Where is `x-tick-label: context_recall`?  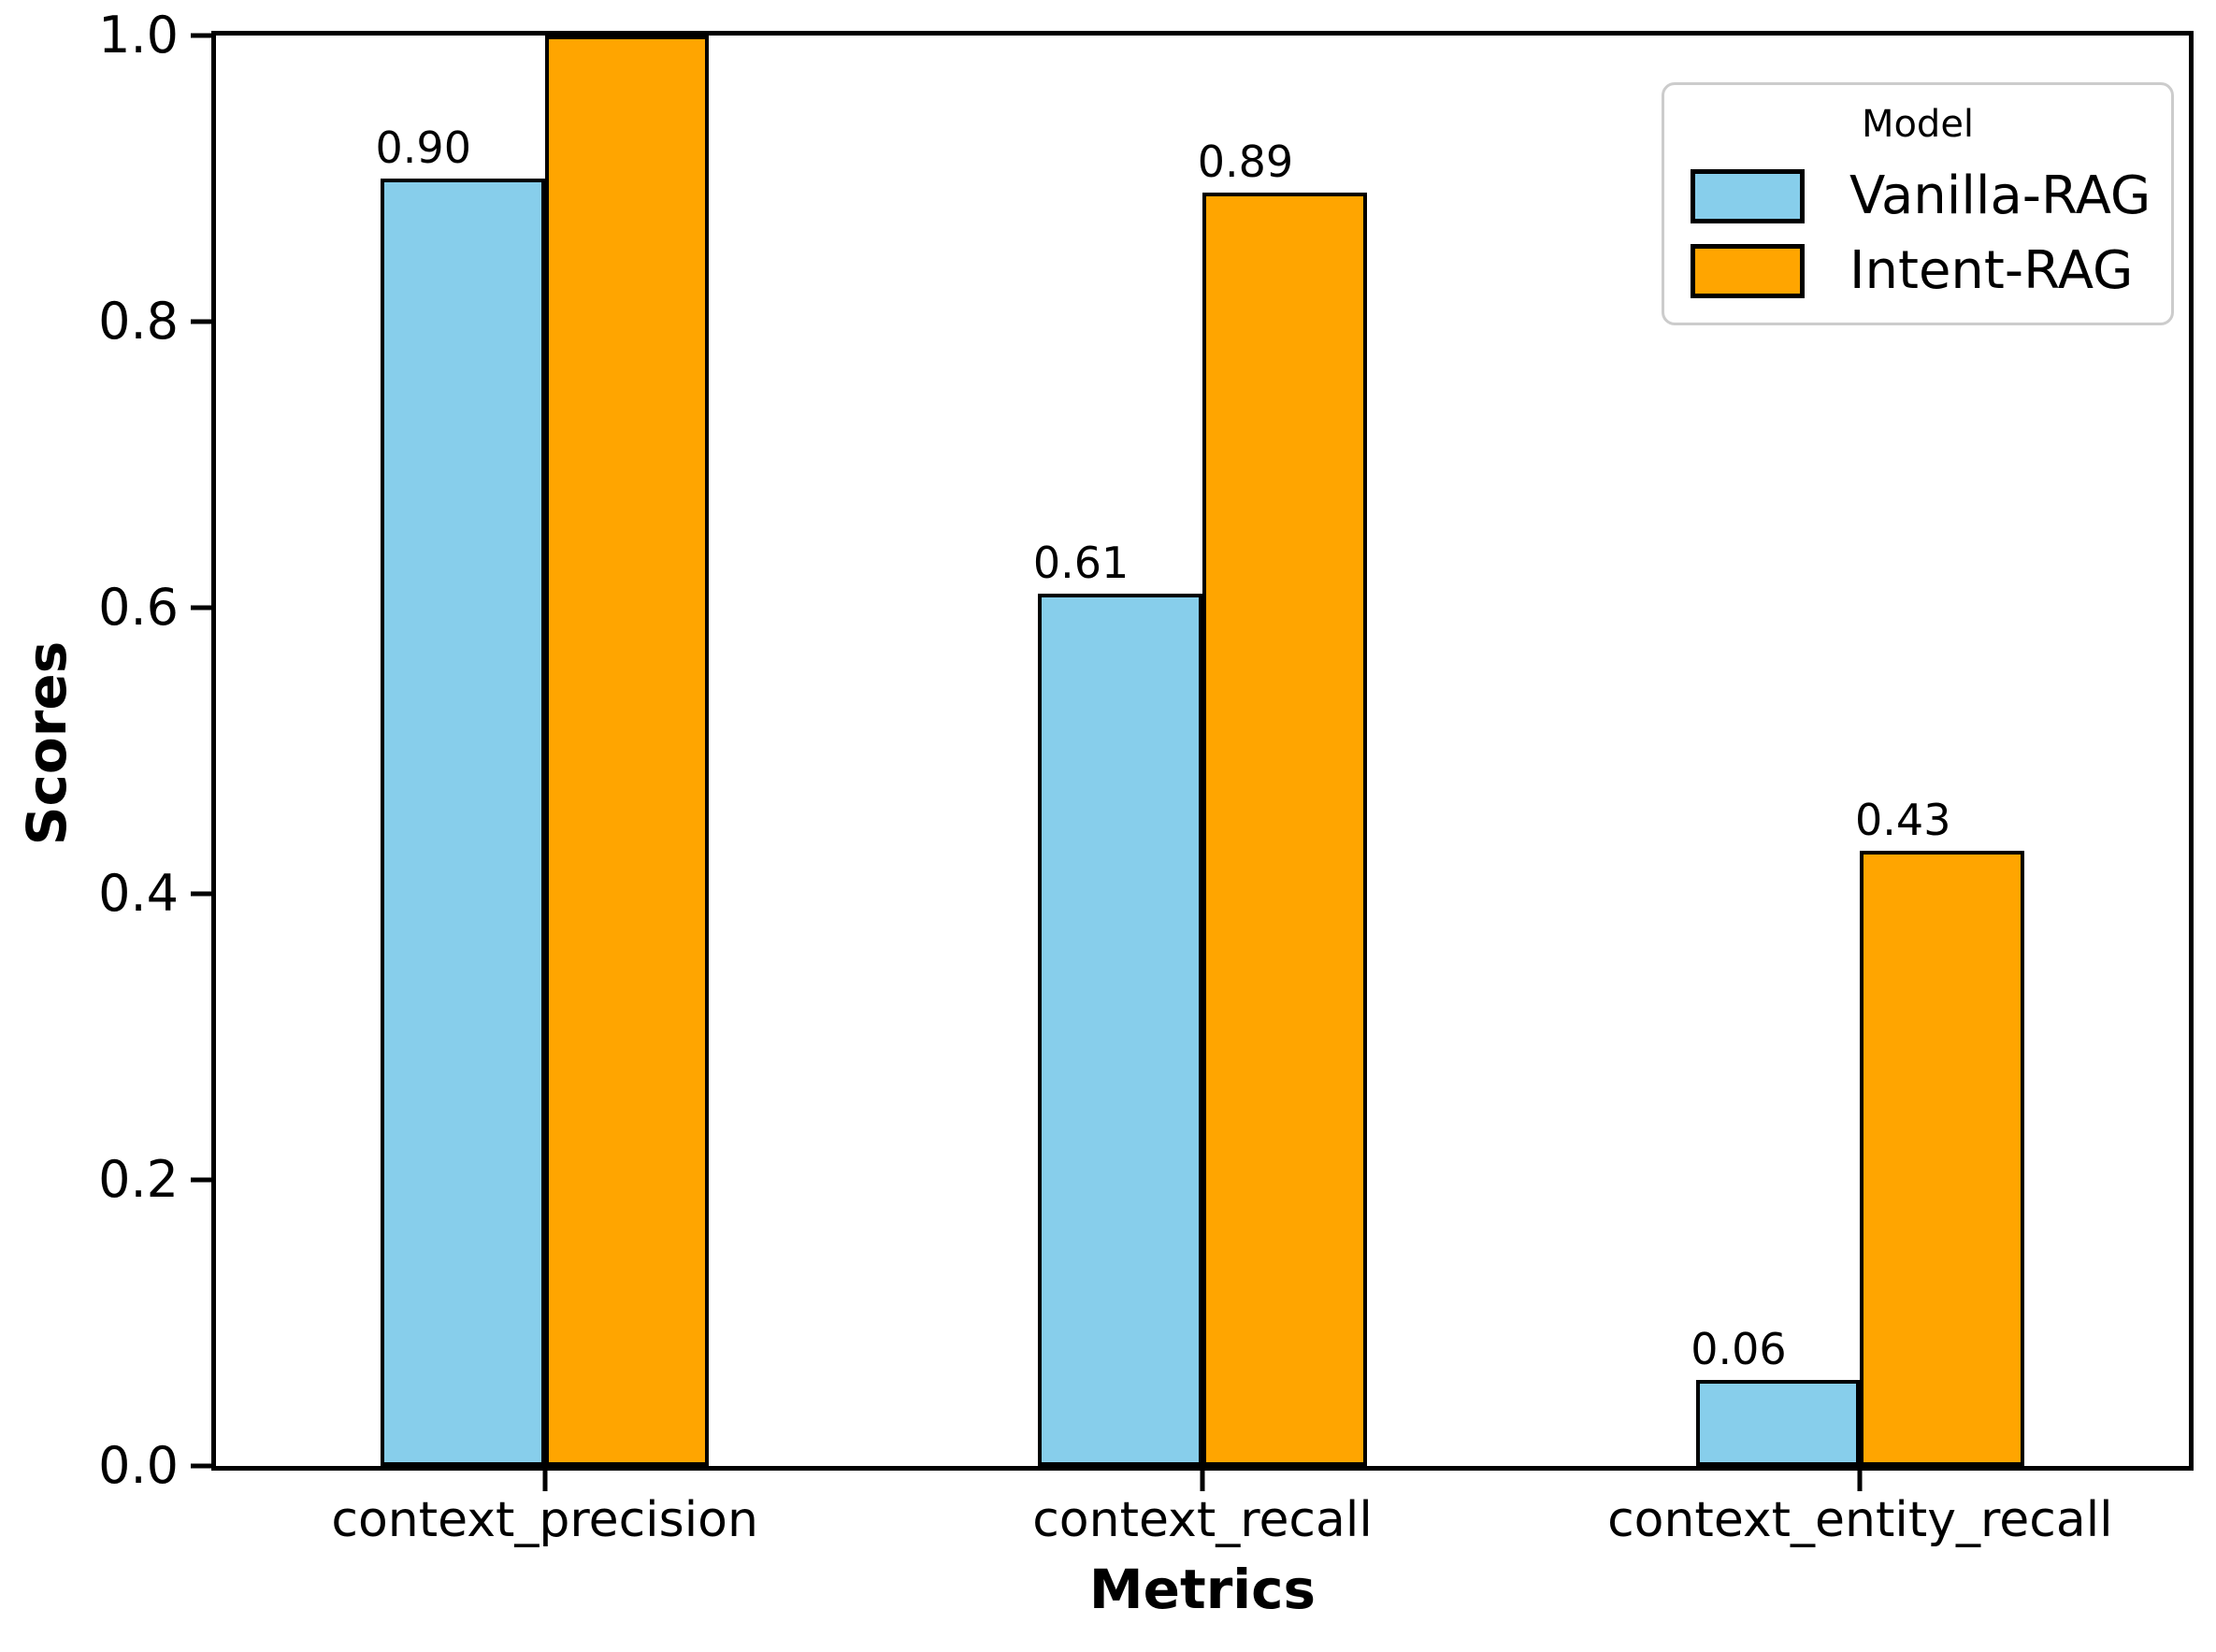 x-tick-label: context_recall is located at coordinates (1203, 1520).